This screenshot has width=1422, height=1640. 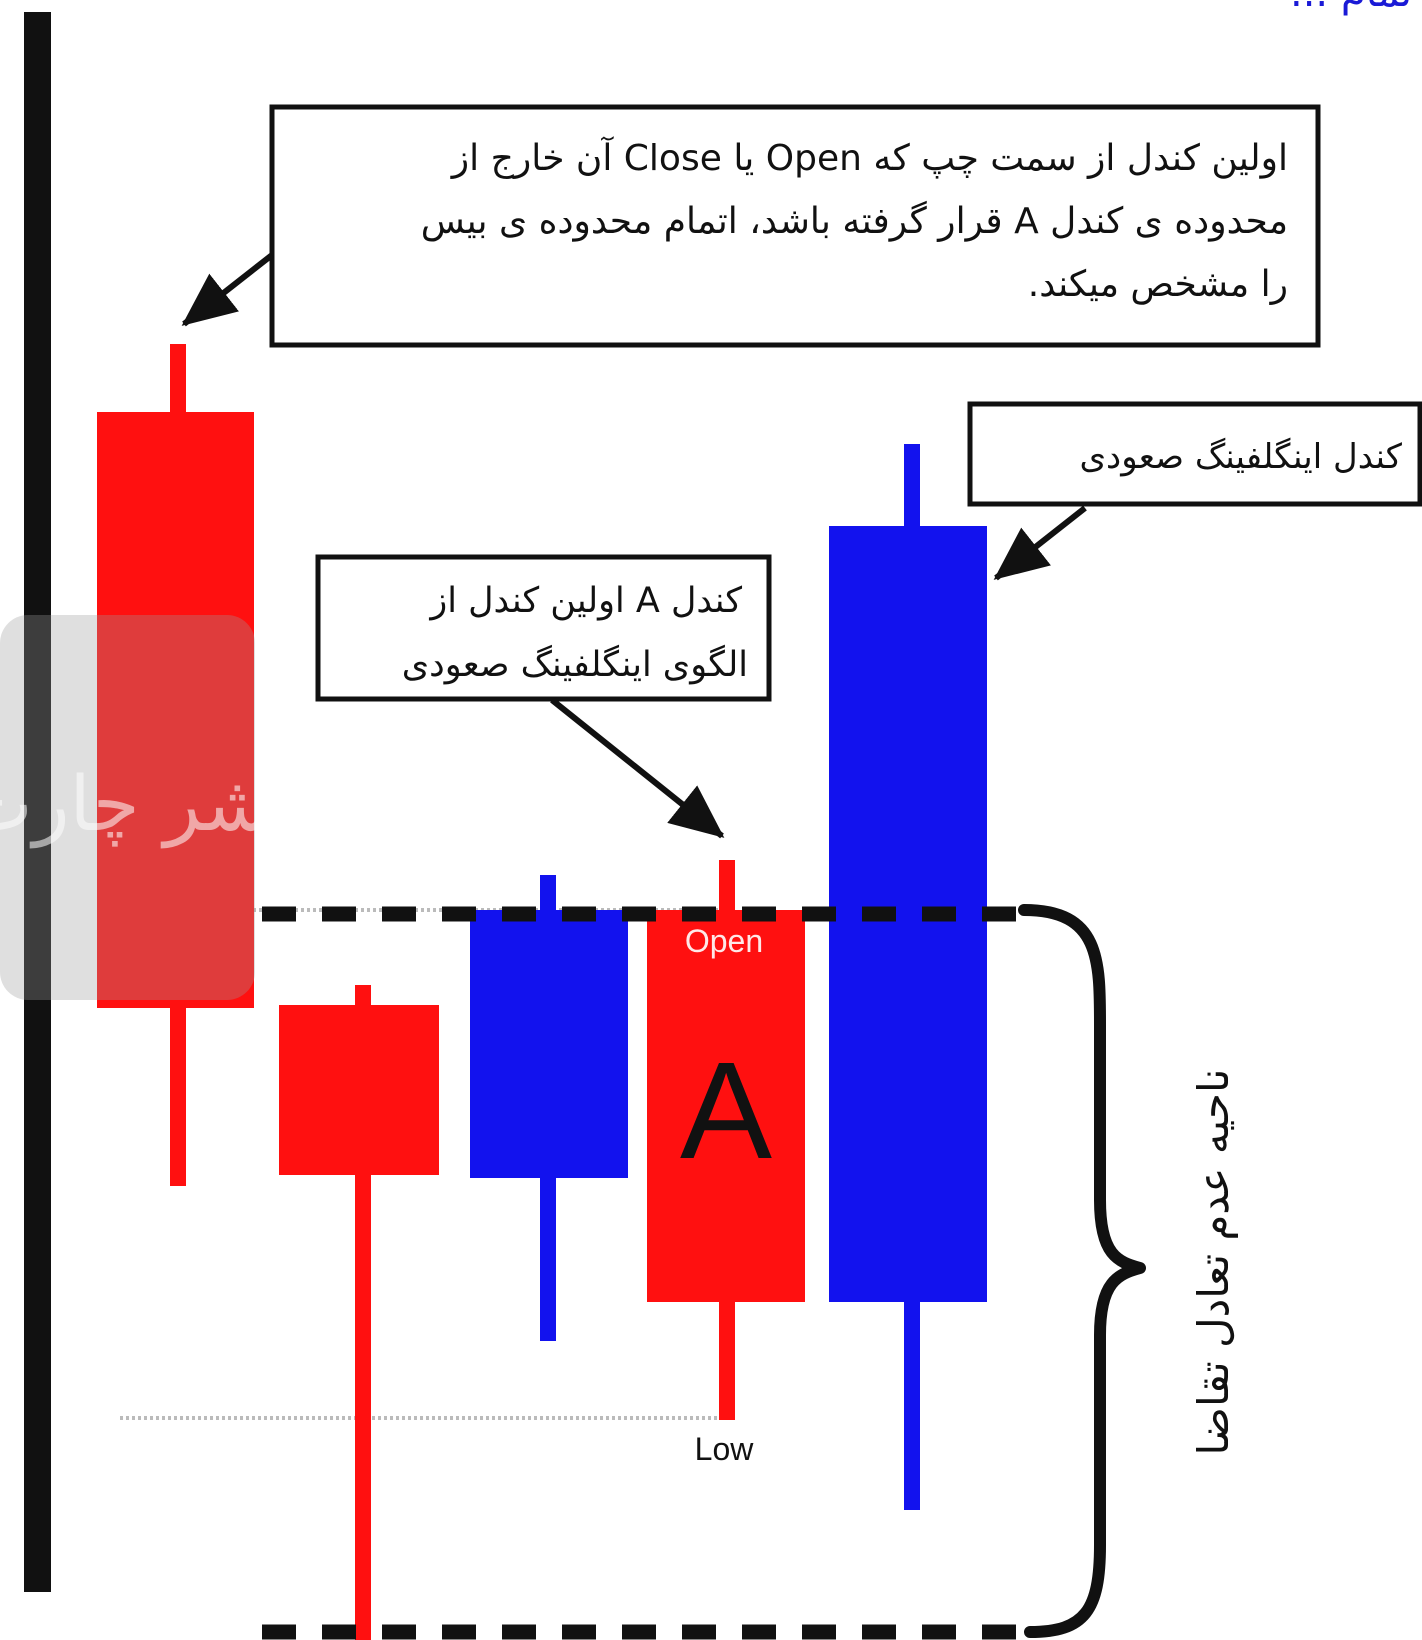 I want to click on low-label: Low, so click(x=725, y=1449).